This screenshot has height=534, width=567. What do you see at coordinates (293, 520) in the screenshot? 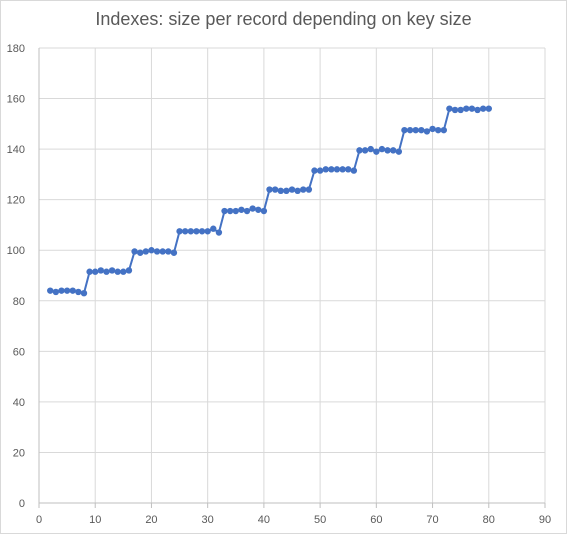
I see `x-tick-labels: 0 10 20 30 40 50 60 70 80 90` at bounding box center [293, 520].